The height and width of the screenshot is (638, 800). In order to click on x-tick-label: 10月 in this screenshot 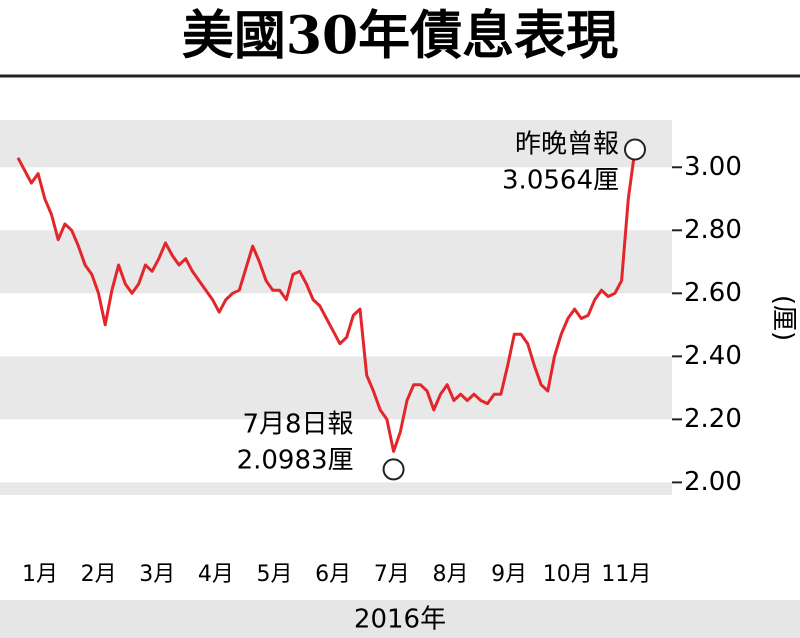, I will do `click(568, 574)`.